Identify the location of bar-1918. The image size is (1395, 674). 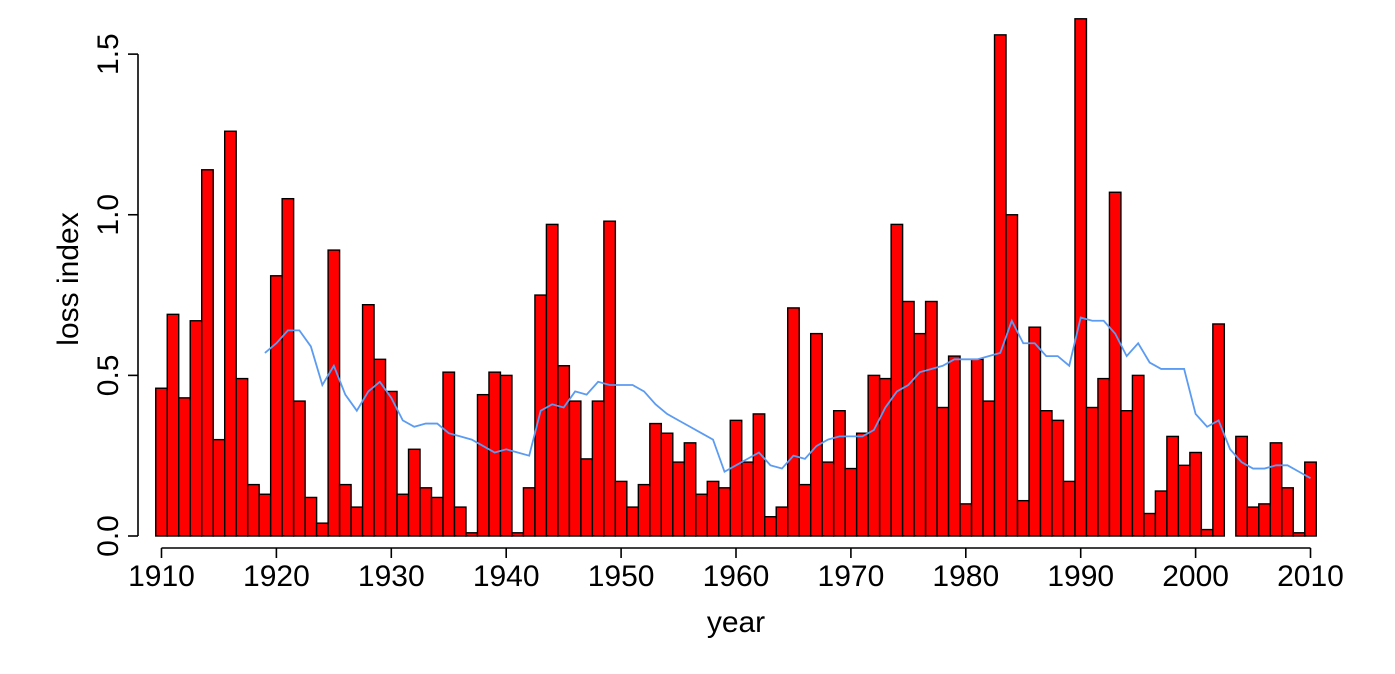
(253, 510).